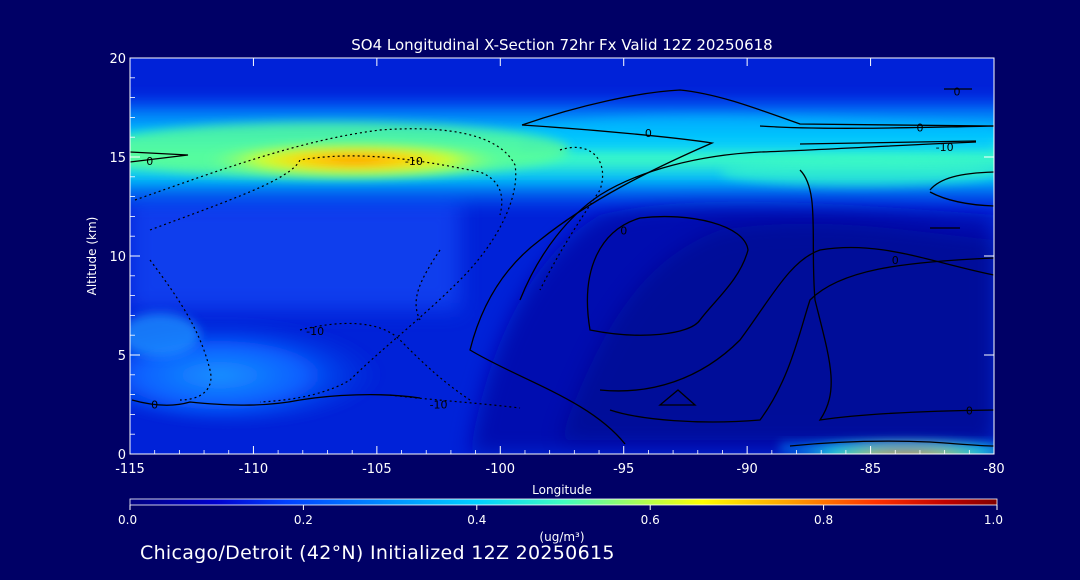 The height and width of the screenshot is (580, 1080). I want to click on colorbar-tick-label: 0.6, so click(650, 520).